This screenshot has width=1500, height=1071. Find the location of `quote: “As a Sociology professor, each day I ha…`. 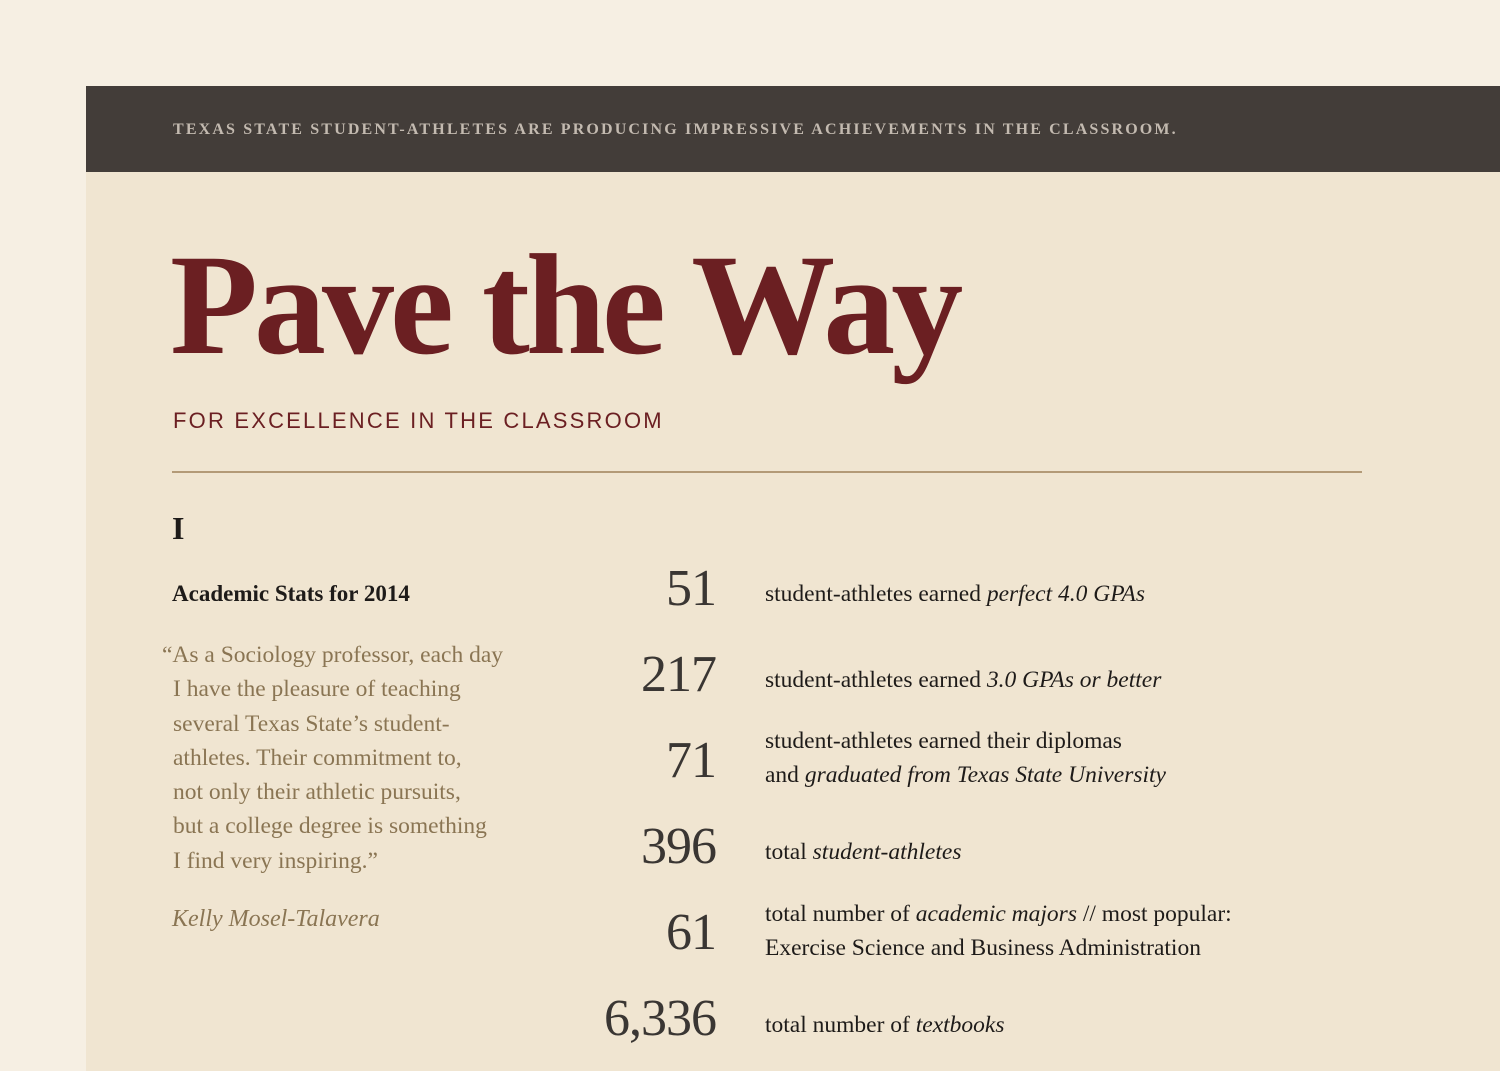

quote: “As a Sociology professor, each day I ha… is located at coordinates (367, 758).